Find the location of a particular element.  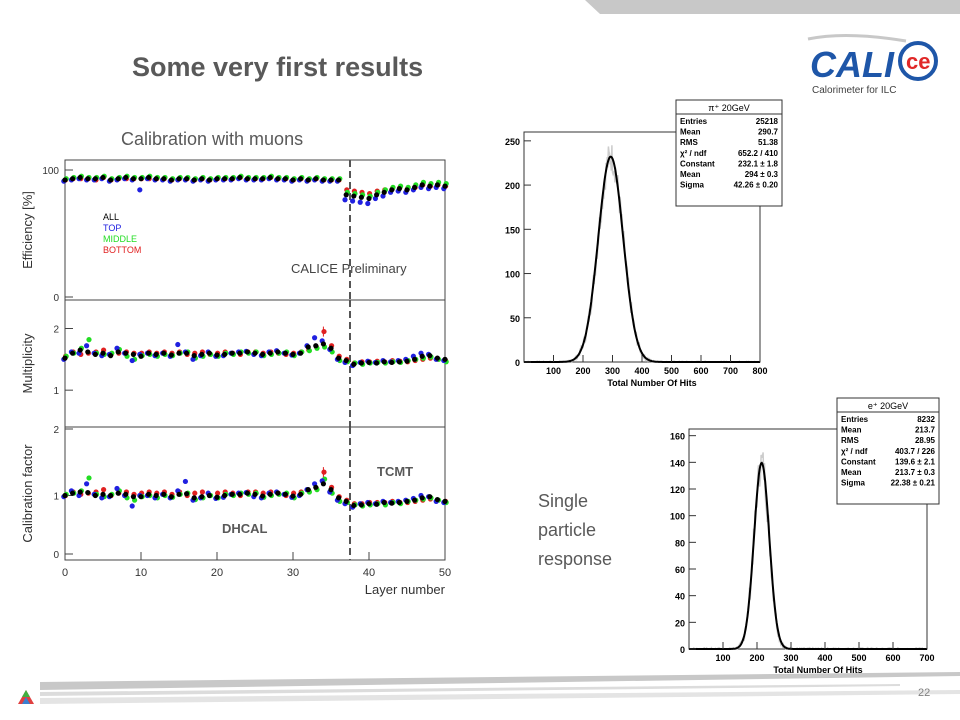

x-tick-label: 200 is located at coordinates (756, 658).